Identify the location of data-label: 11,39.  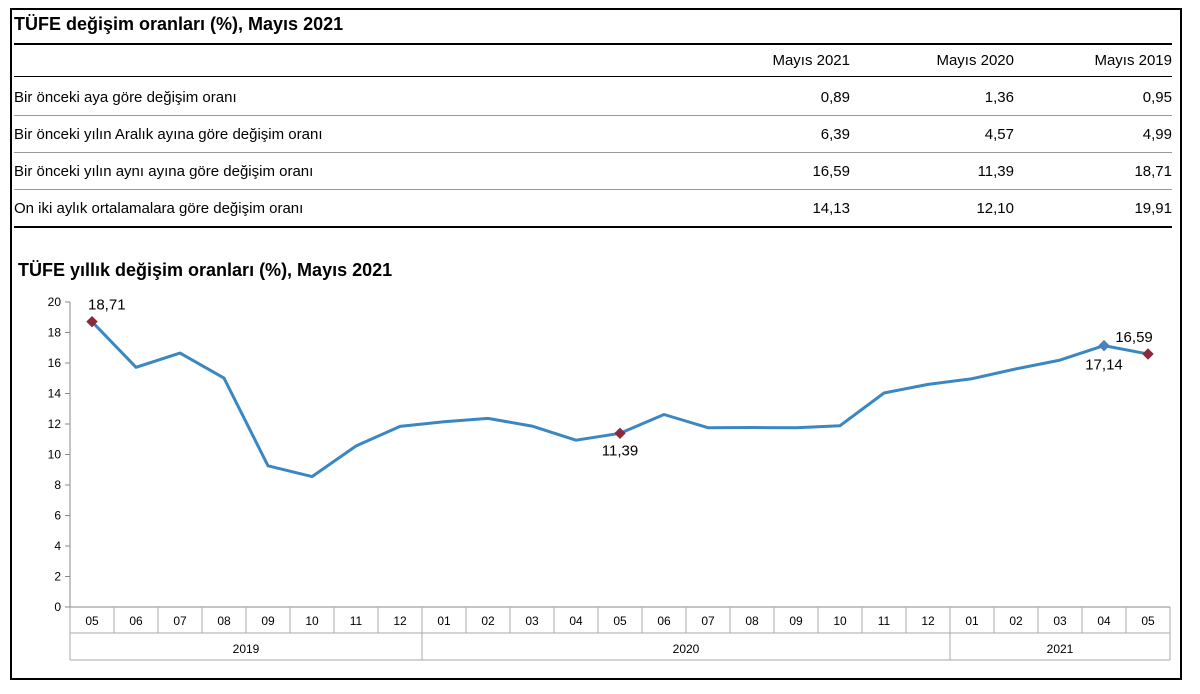
(620, 450).